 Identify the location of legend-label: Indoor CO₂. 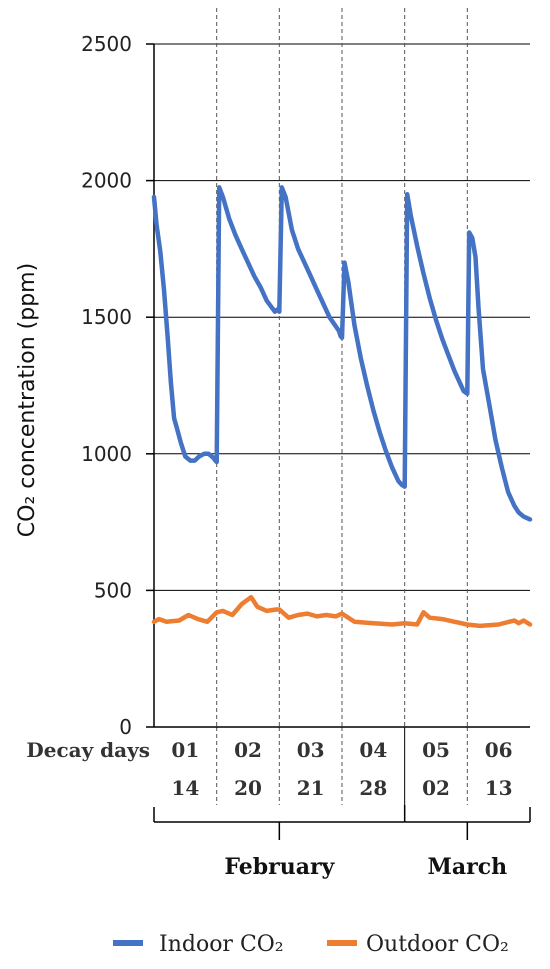
(221, 944).